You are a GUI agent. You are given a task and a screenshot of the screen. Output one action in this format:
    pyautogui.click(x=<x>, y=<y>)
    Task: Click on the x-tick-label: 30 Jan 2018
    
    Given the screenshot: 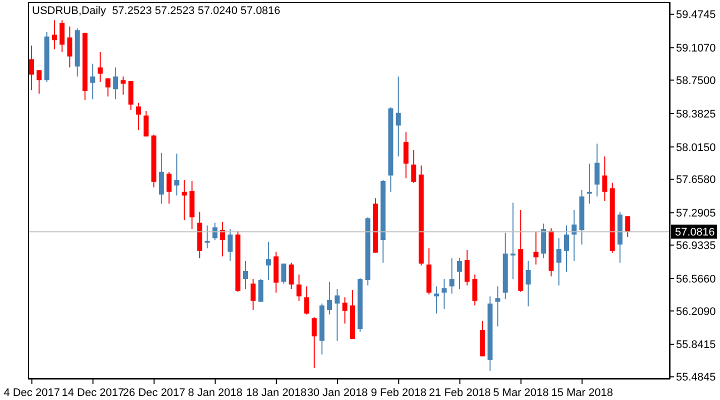 What is the action you would take?
    pyautogui.click(x=337, y=393)
    